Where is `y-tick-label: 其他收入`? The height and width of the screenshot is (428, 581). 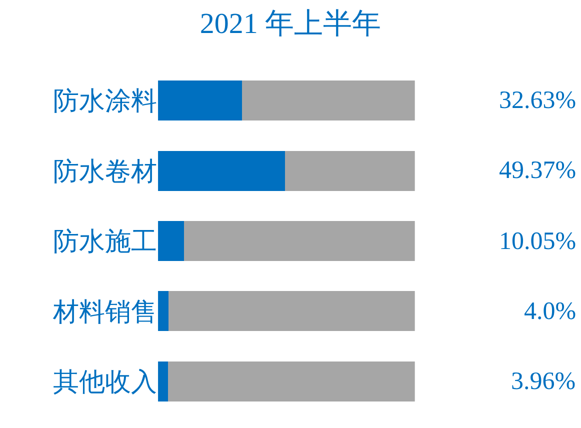 y-tick-label: 其他收入 is located at coordinates (105, 381).